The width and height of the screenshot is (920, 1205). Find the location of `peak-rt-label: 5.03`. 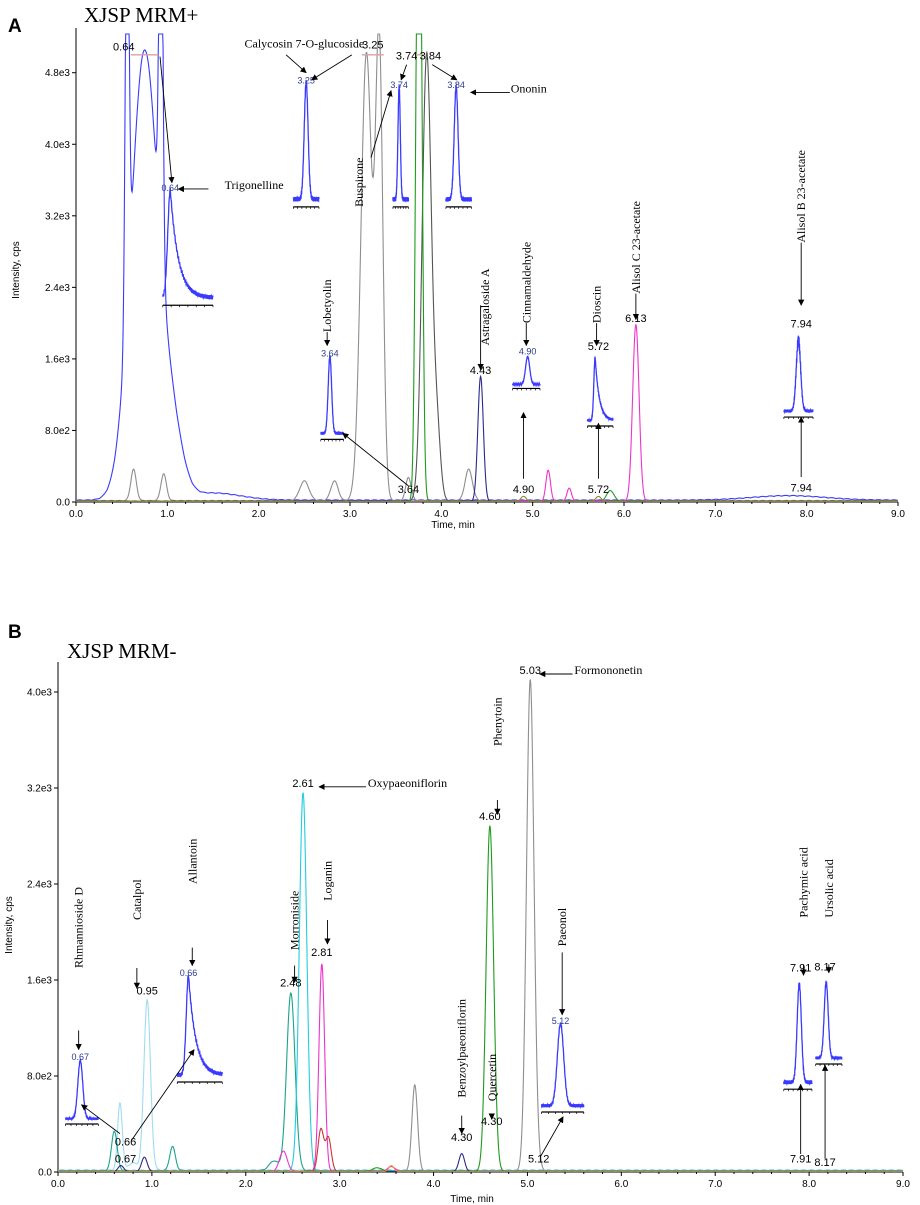

peak-rt-label: 5.03 is located at coordinates (530, 671).